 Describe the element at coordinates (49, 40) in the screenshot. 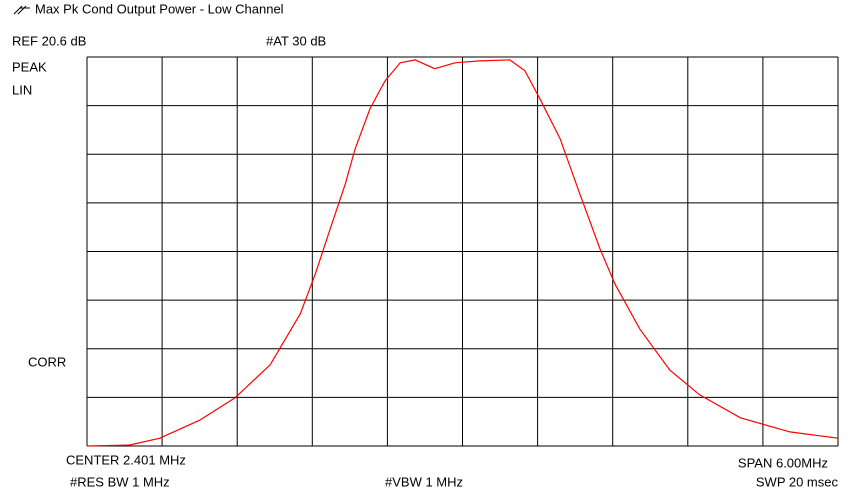

I see `ref-level: REF 20.6 dB` at that location.